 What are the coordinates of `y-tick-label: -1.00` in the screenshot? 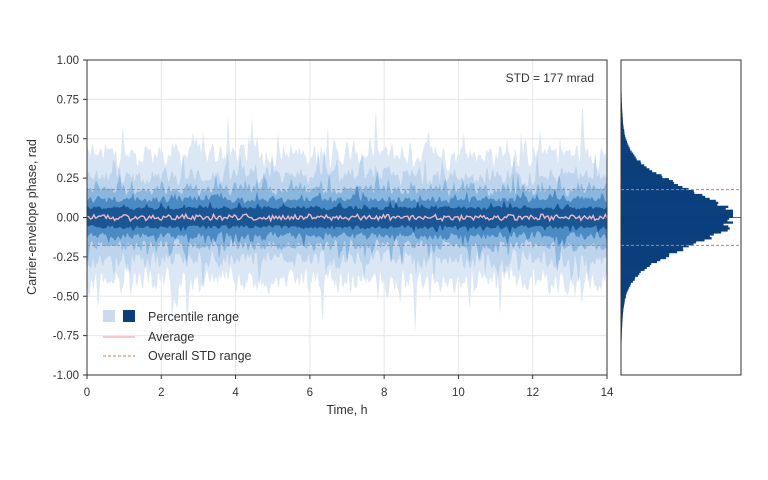 It's located at (66, 376).